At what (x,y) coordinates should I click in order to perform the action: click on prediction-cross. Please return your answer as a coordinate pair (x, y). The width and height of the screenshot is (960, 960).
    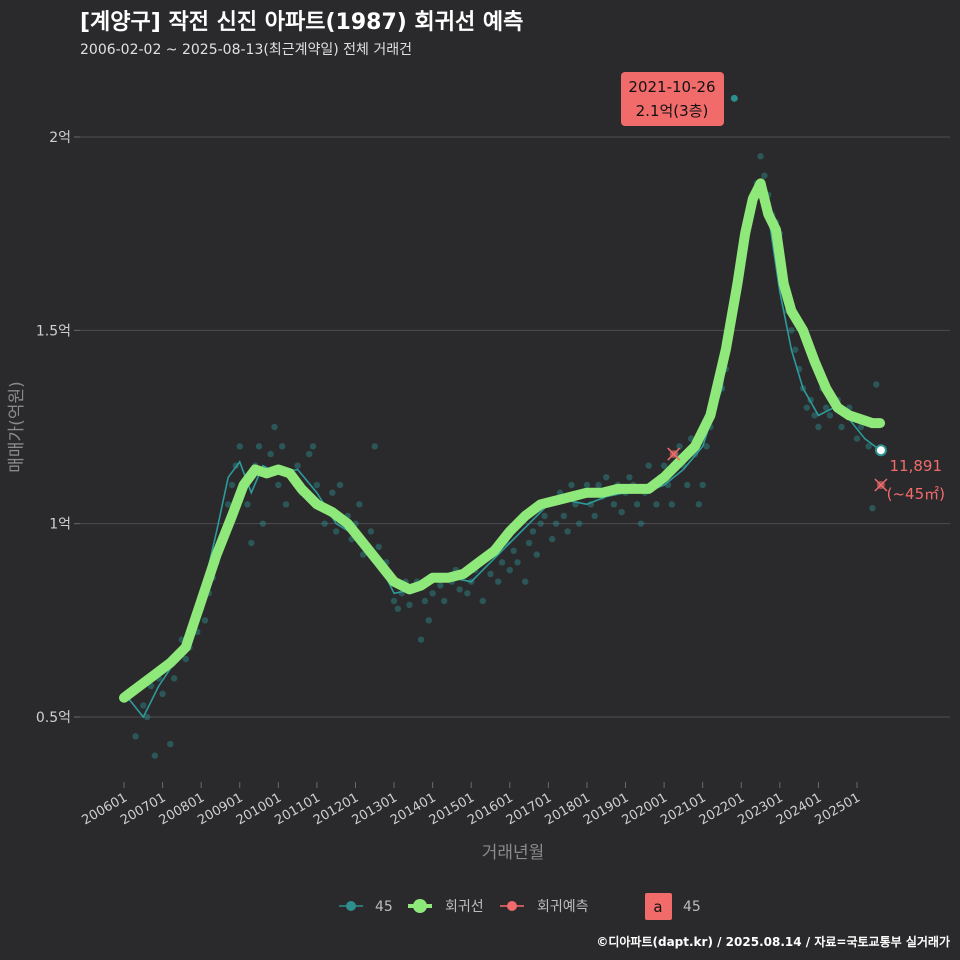
    Looking at the image, I should click on (881, 485).